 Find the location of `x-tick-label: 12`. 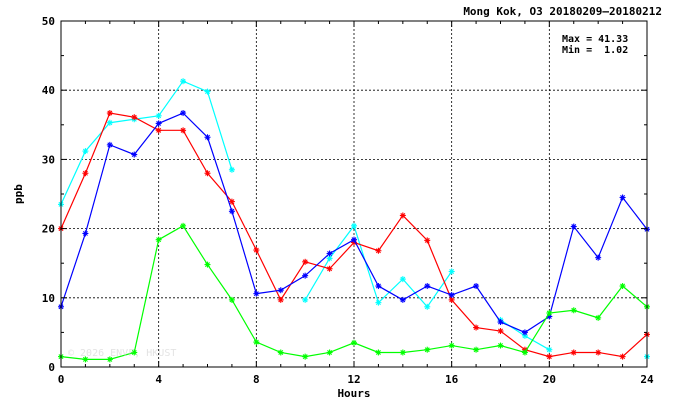

x-tick-label: 12 is located at coordinates (353, 379).